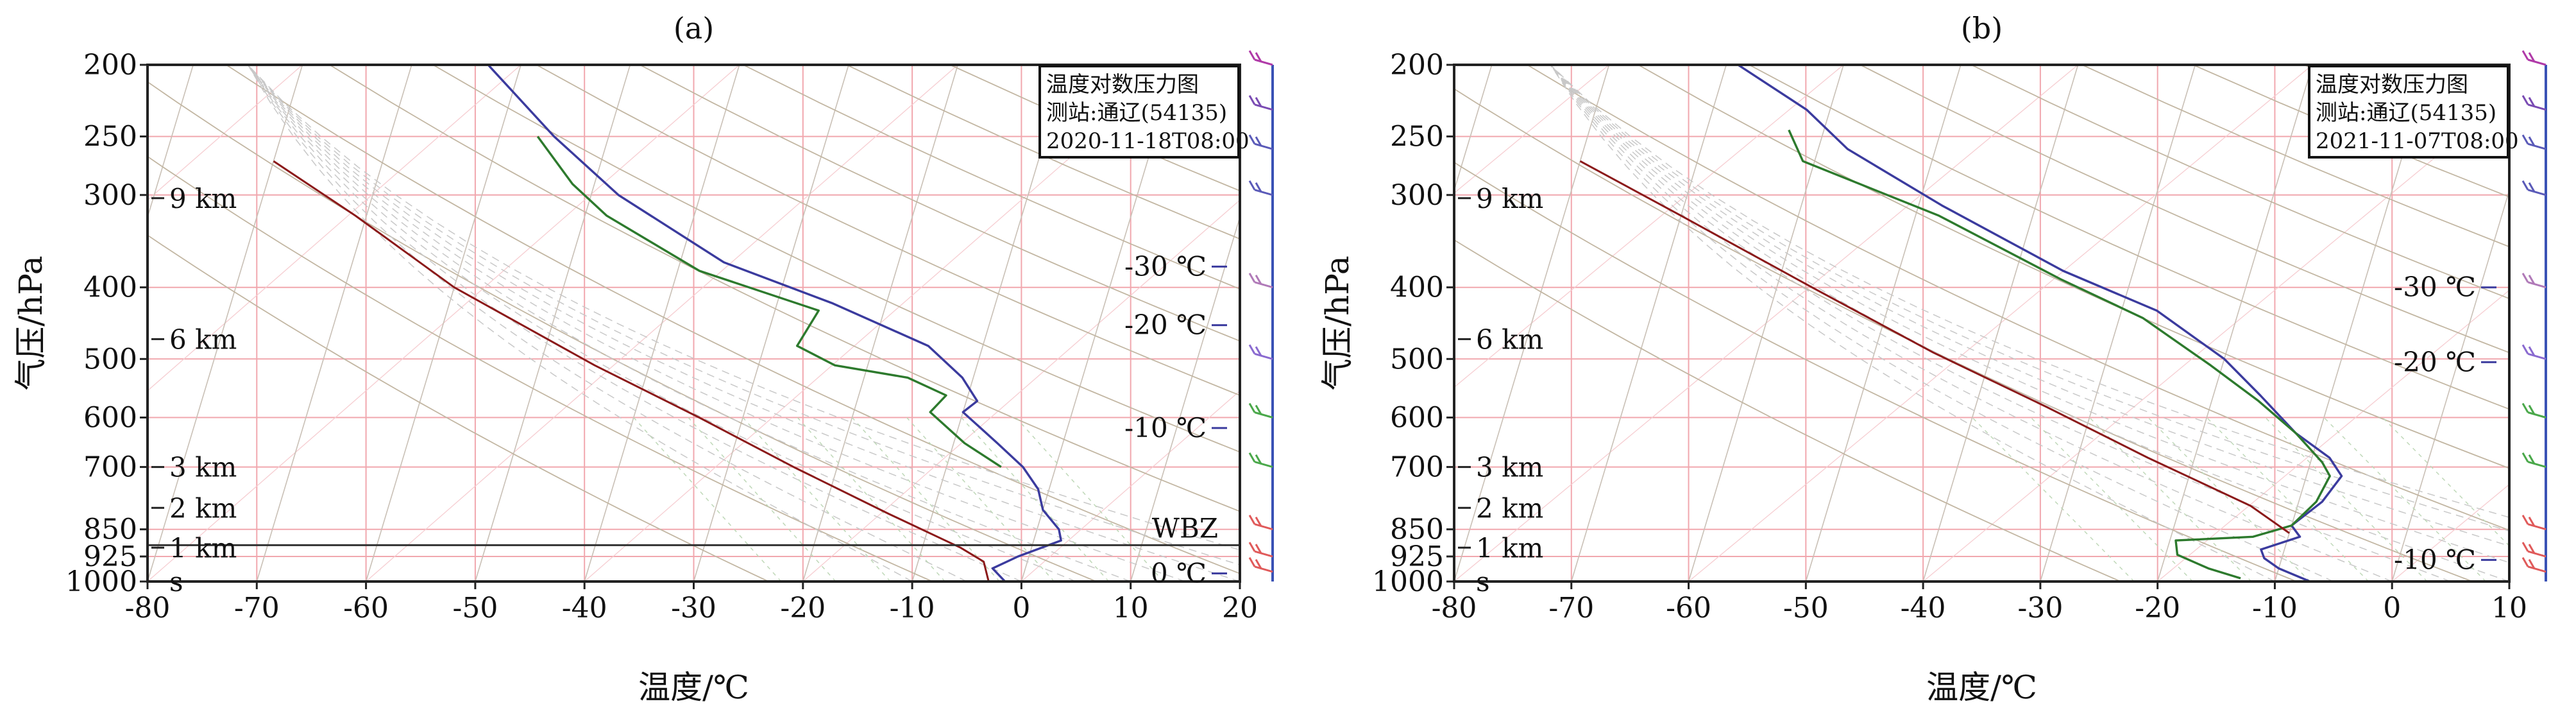 Image resolution: width=2576 pixels, height=715 pixels. I want to click on x-tick-label: -50, so click(475, 608).